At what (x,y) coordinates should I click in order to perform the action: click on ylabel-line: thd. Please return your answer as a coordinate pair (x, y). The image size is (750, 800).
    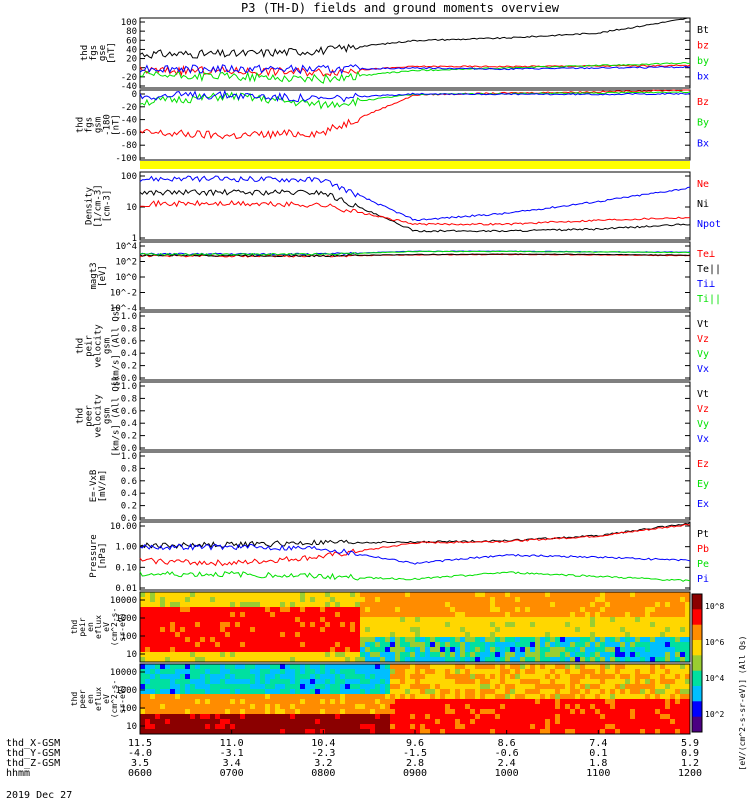
    Looking at the image, I should click on (85, 53).